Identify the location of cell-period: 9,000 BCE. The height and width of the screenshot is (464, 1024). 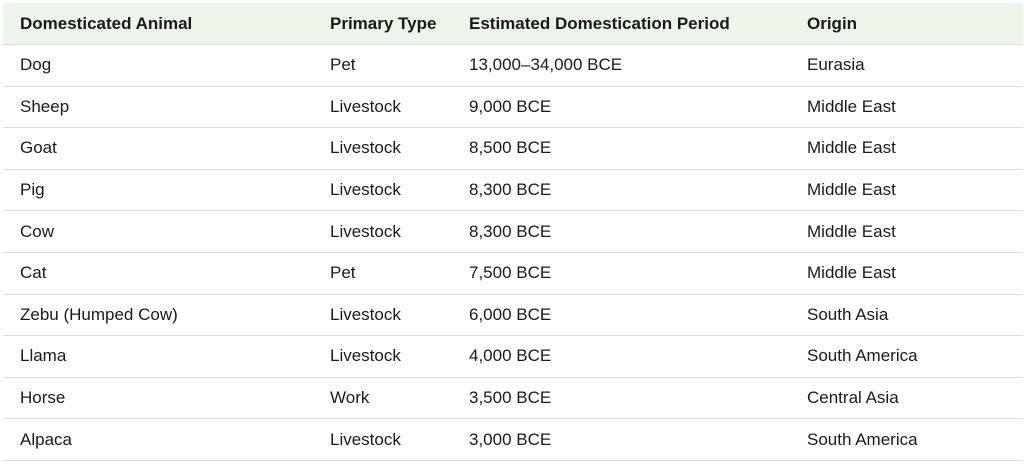
(621, 107).